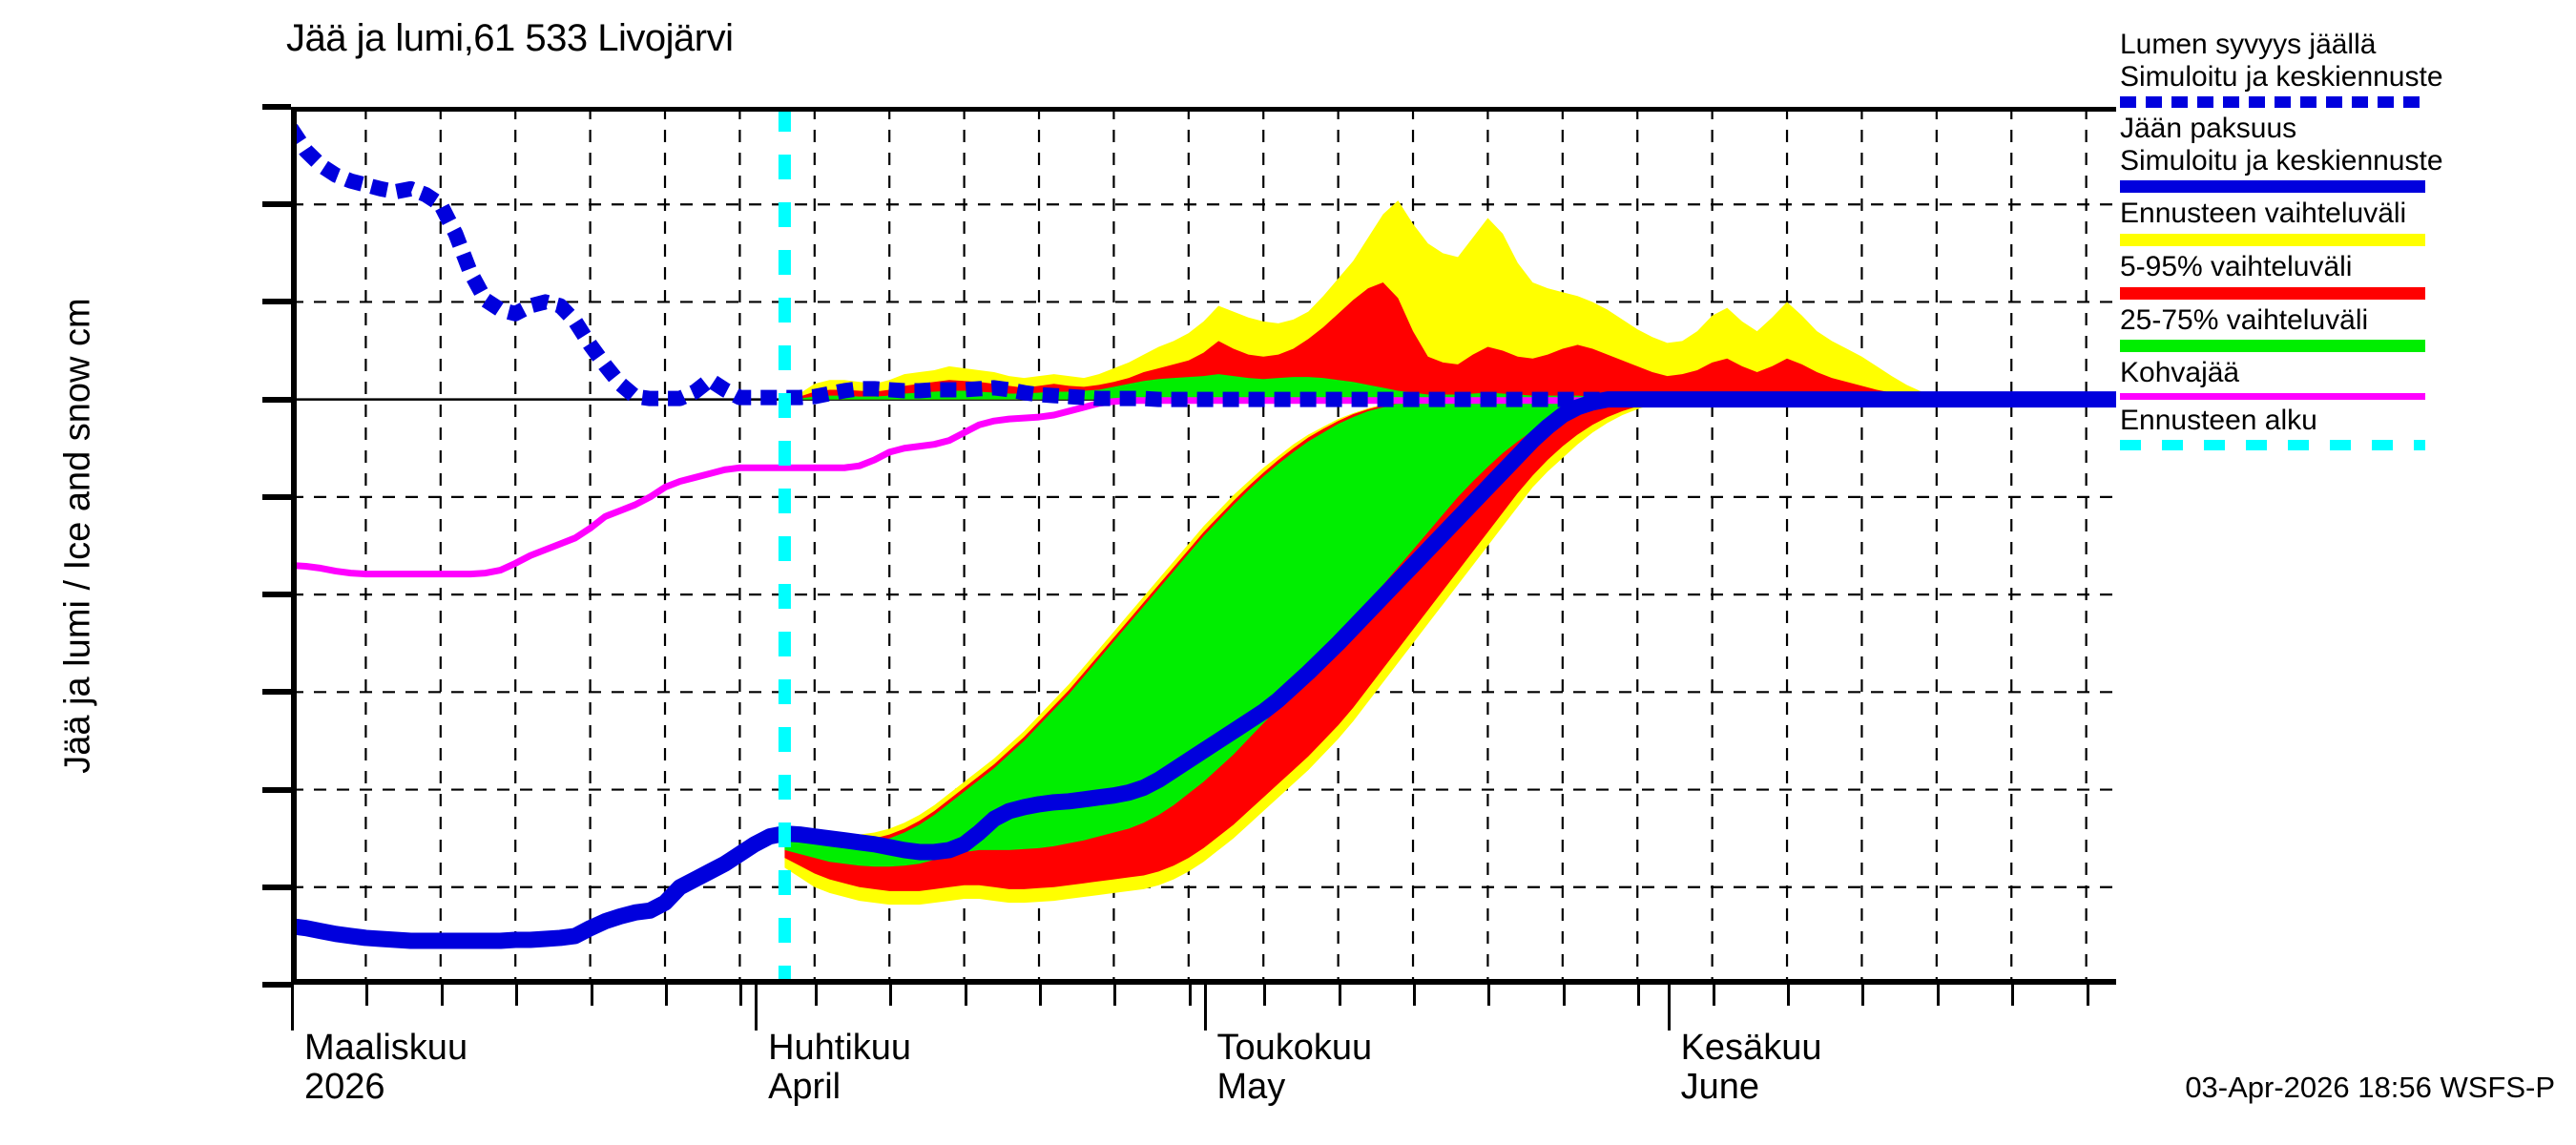  I want to click on legend-swatch-25-75-range, so click(2272, 347).